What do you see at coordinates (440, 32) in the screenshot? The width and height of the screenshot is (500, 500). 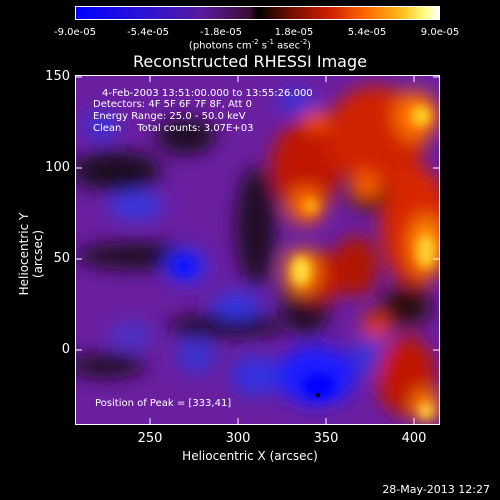 I see `colorbar-tick: 9.0e-05` at bounding box center [440, 32].